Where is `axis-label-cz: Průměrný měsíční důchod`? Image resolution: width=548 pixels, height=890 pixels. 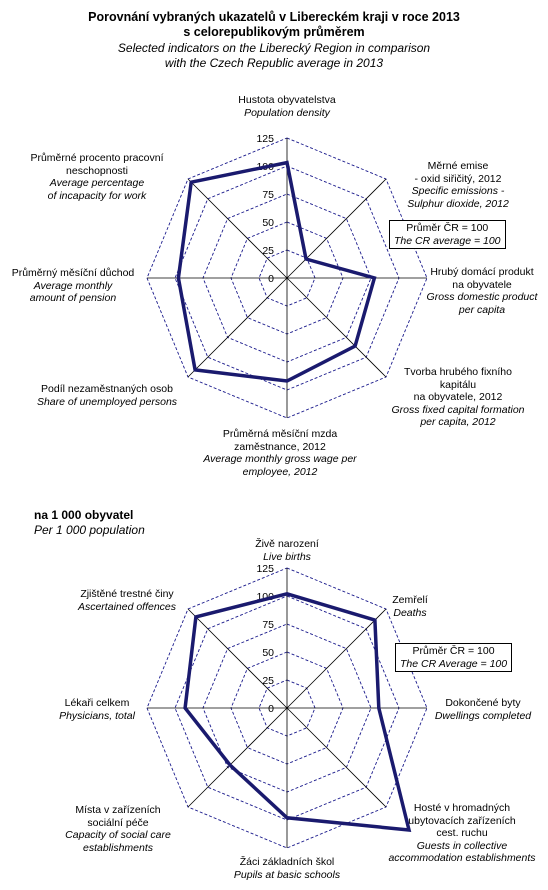
axis-label-cz: Průměrný měsíční důchod is located at coordinates (73, 273).